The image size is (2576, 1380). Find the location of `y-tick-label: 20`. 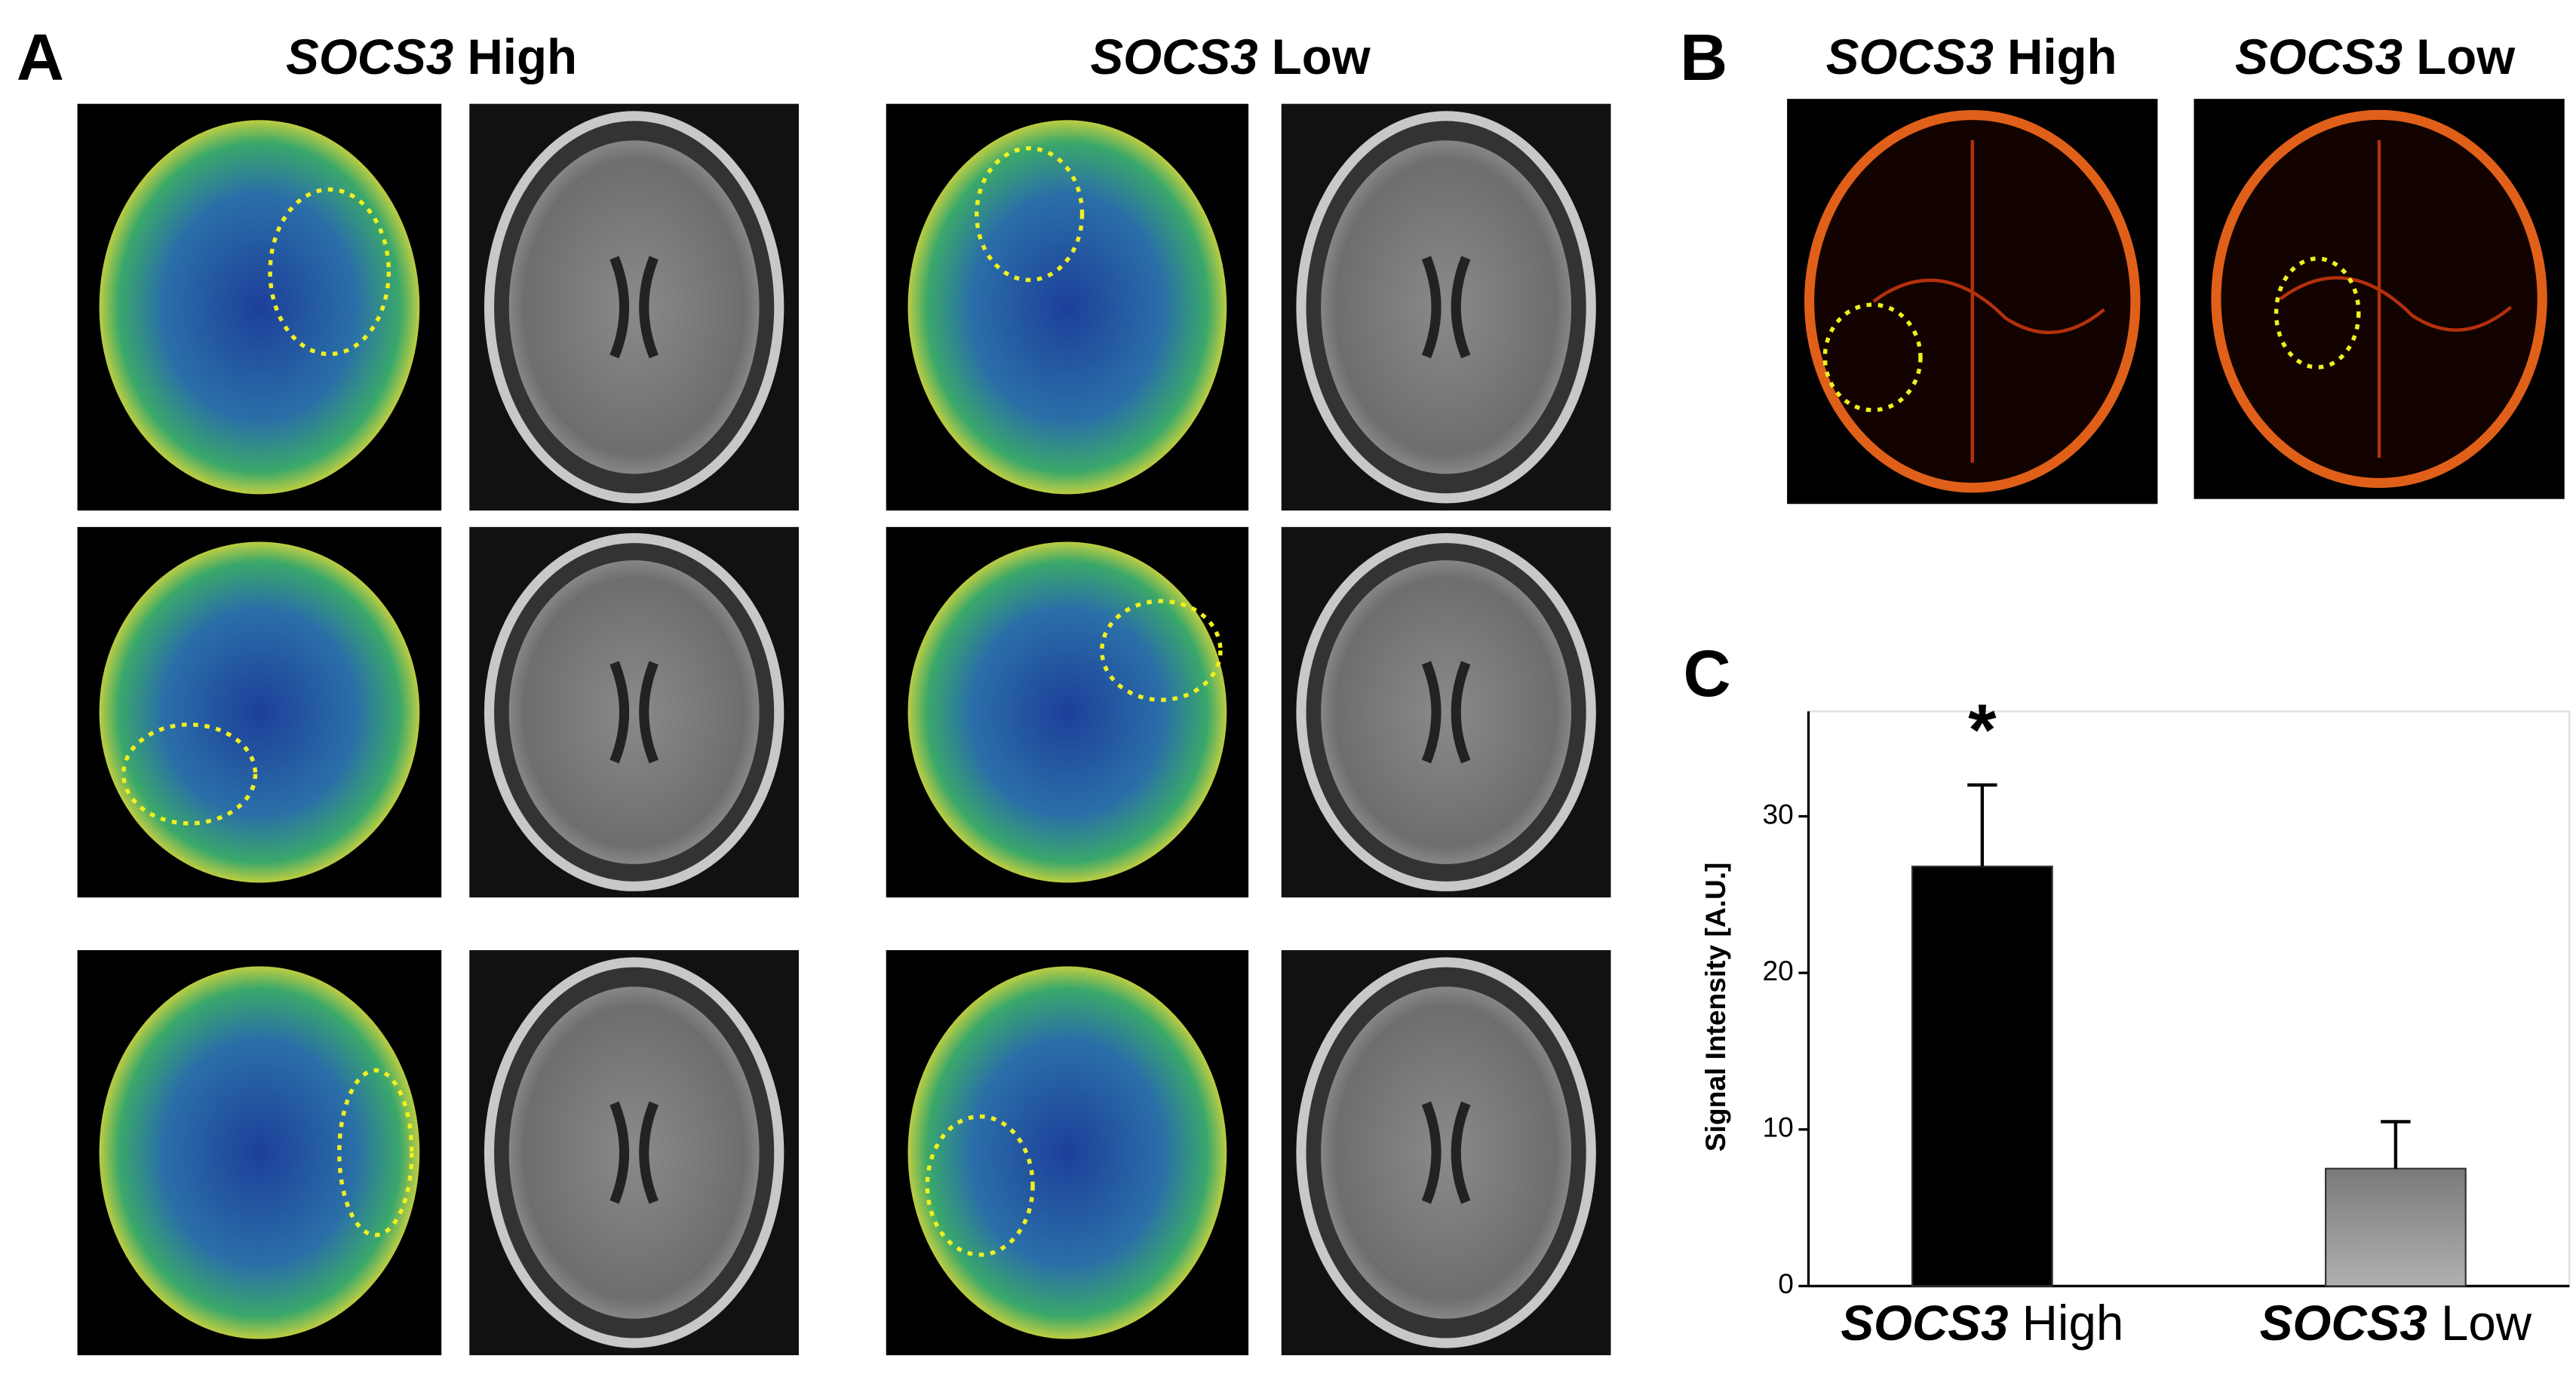

y-tick-label: 20 is located at coordinates (1778, 970).